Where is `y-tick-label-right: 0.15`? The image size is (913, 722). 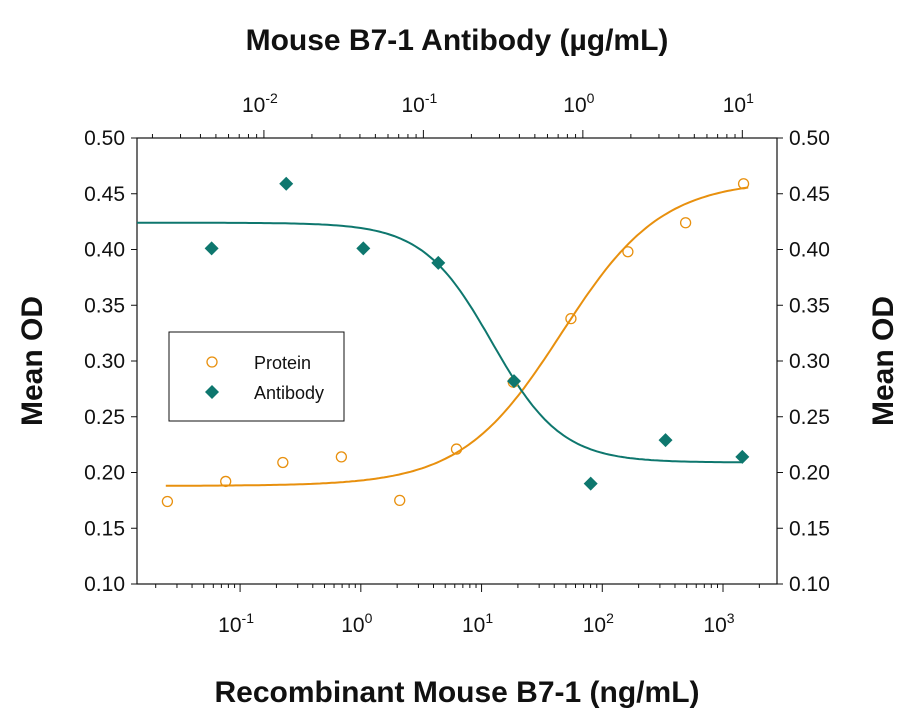 y-tick-label-right: 0.15 is located at coordinates (809, 528).